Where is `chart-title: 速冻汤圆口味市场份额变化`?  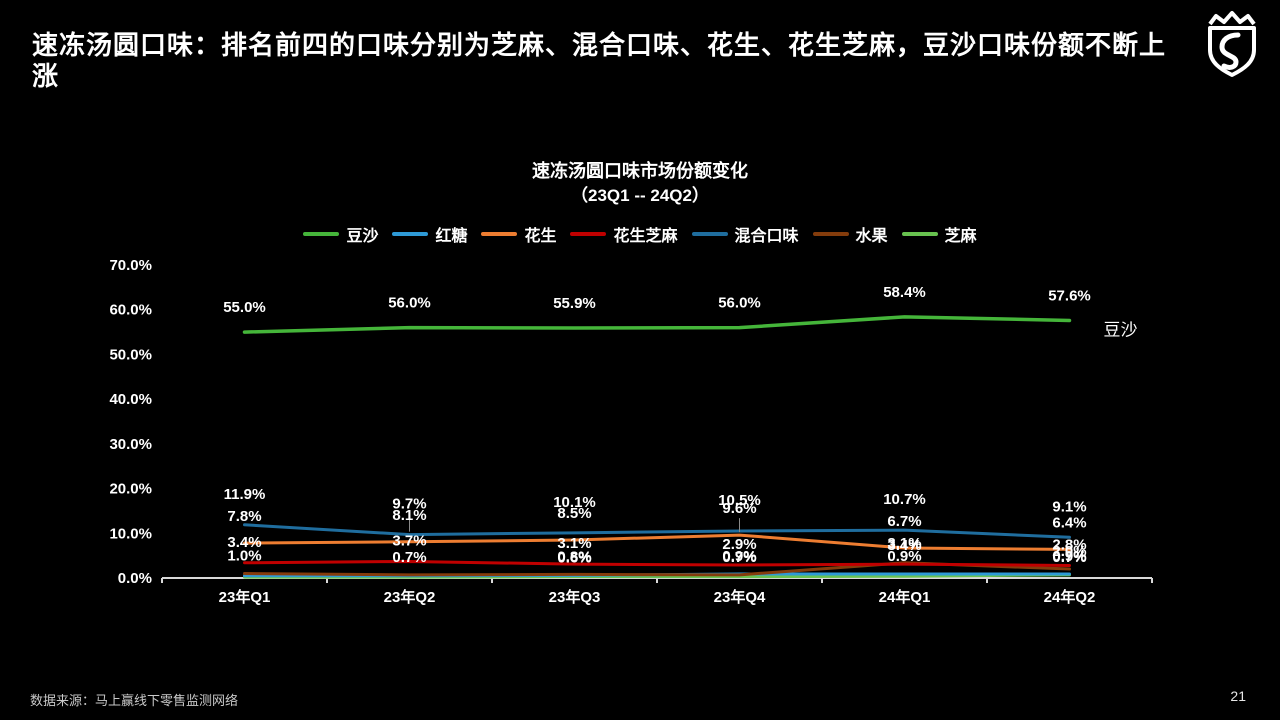
chart-title: 速冻汤圆口味市场份额变化 is located at coordinates (640, 171).